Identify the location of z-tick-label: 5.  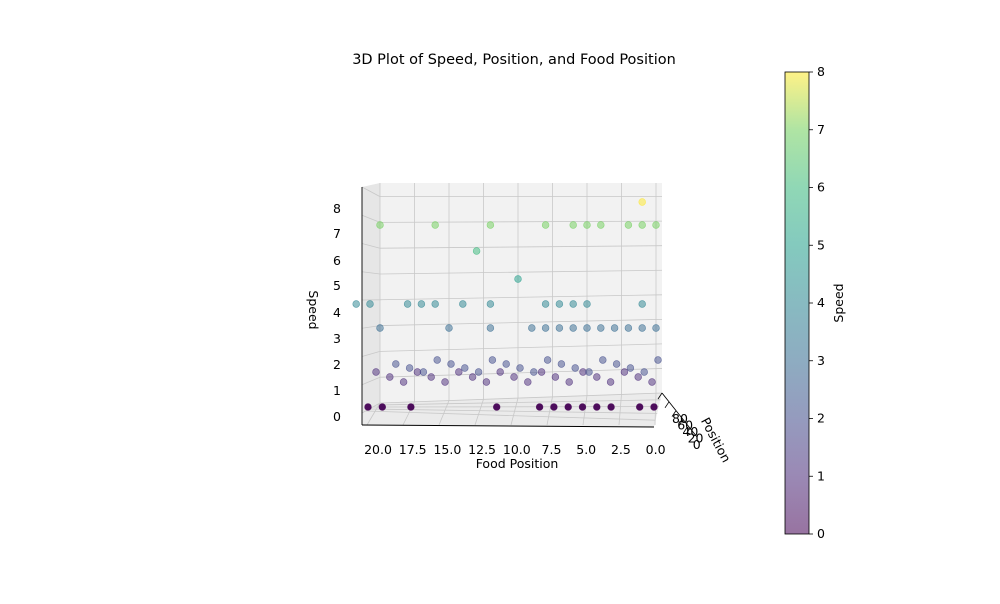
(337, 285).